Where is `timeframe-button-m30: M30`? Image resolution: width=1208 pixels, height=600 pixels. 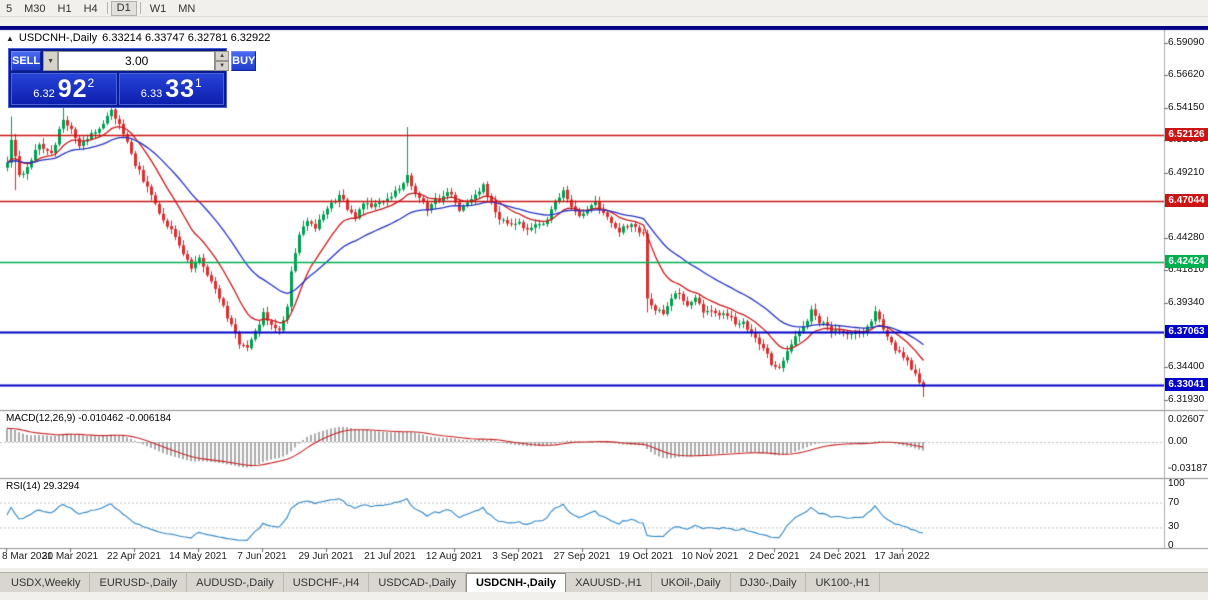 timeframe-button-m30: M30 is located at coordinates (35, 8).